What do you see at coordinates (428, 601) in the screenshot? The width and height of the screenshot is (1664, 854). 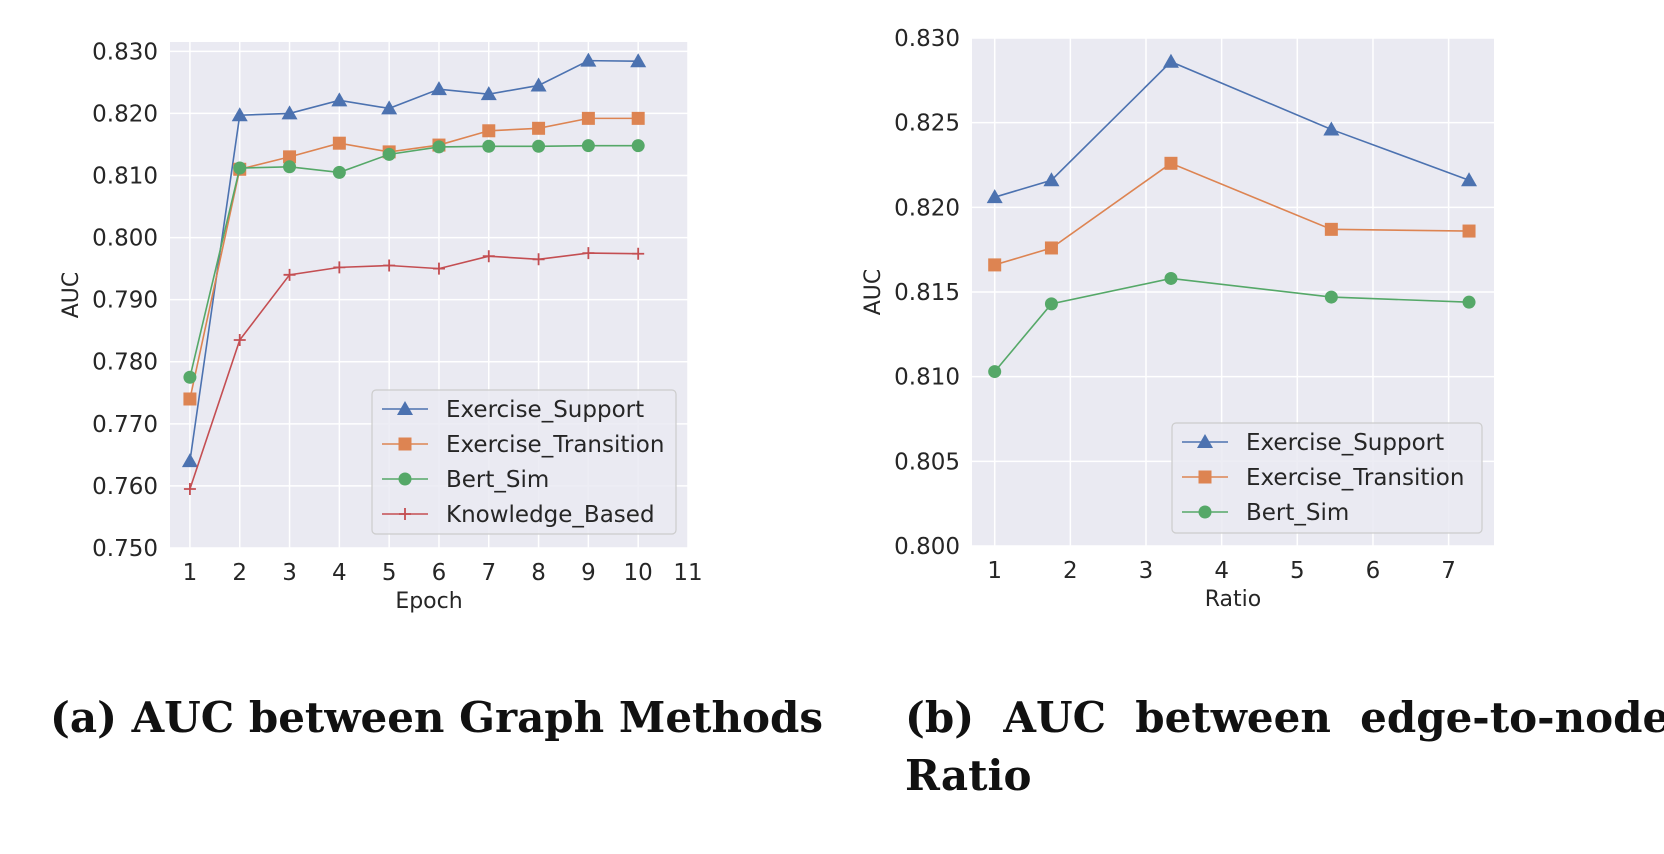 I see `x-axis-label: Epoch` at bounding box center [428, 601].